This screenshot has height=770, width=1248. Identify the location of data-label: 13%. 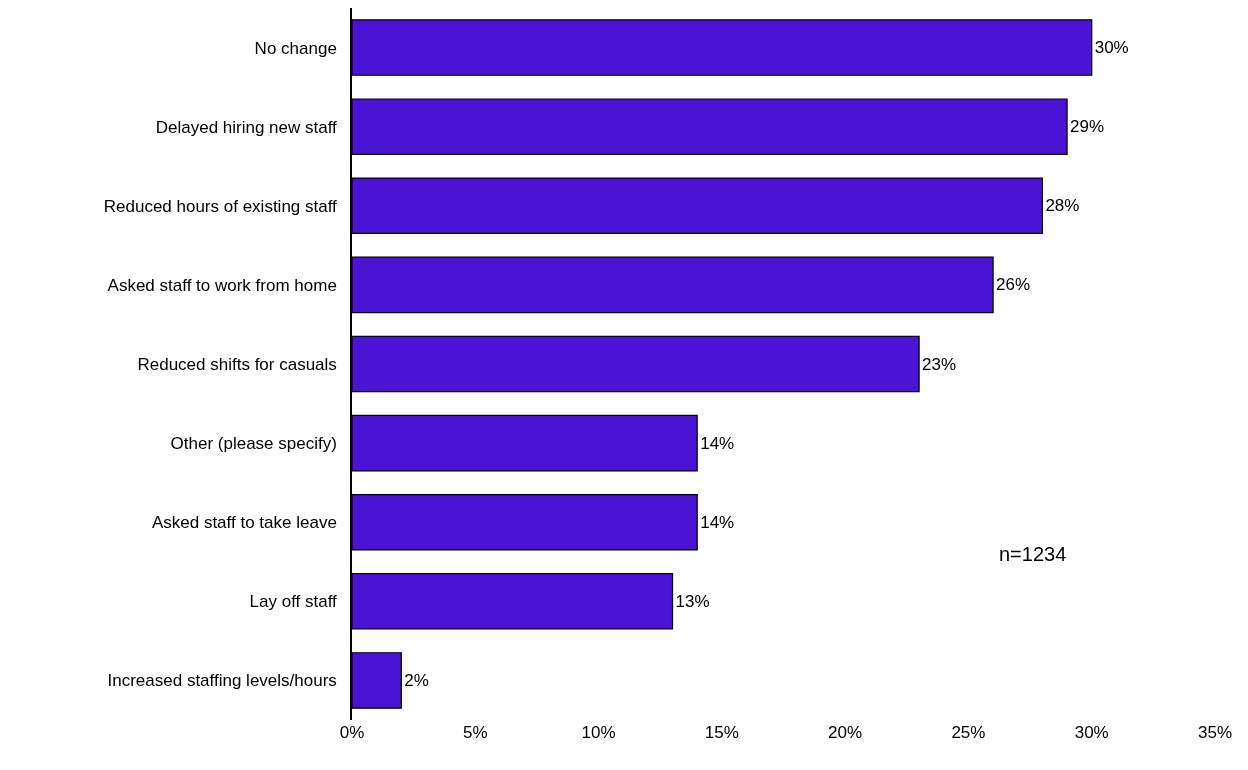
(692, 601).